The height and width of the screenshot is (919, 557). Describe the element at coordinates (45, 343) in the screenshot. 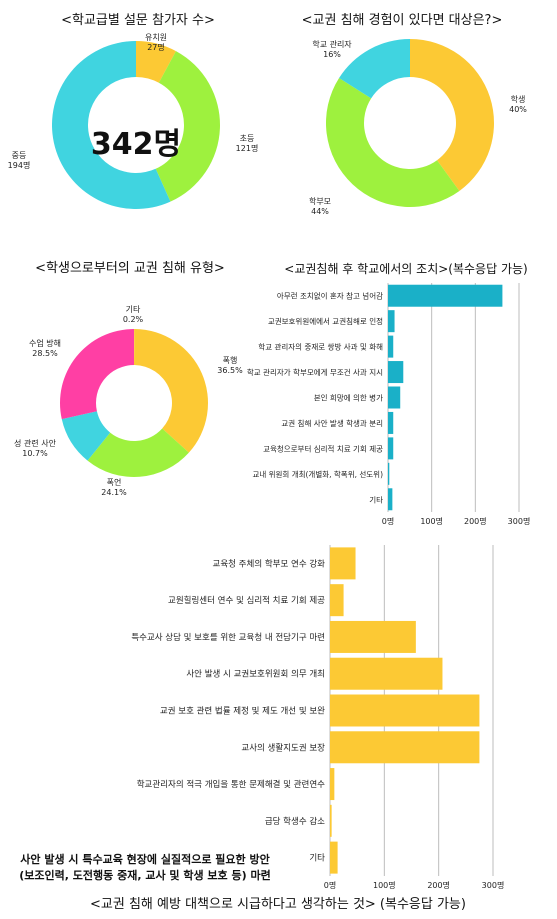

I see `slice-label-disruption: 수업 방해` at that location.